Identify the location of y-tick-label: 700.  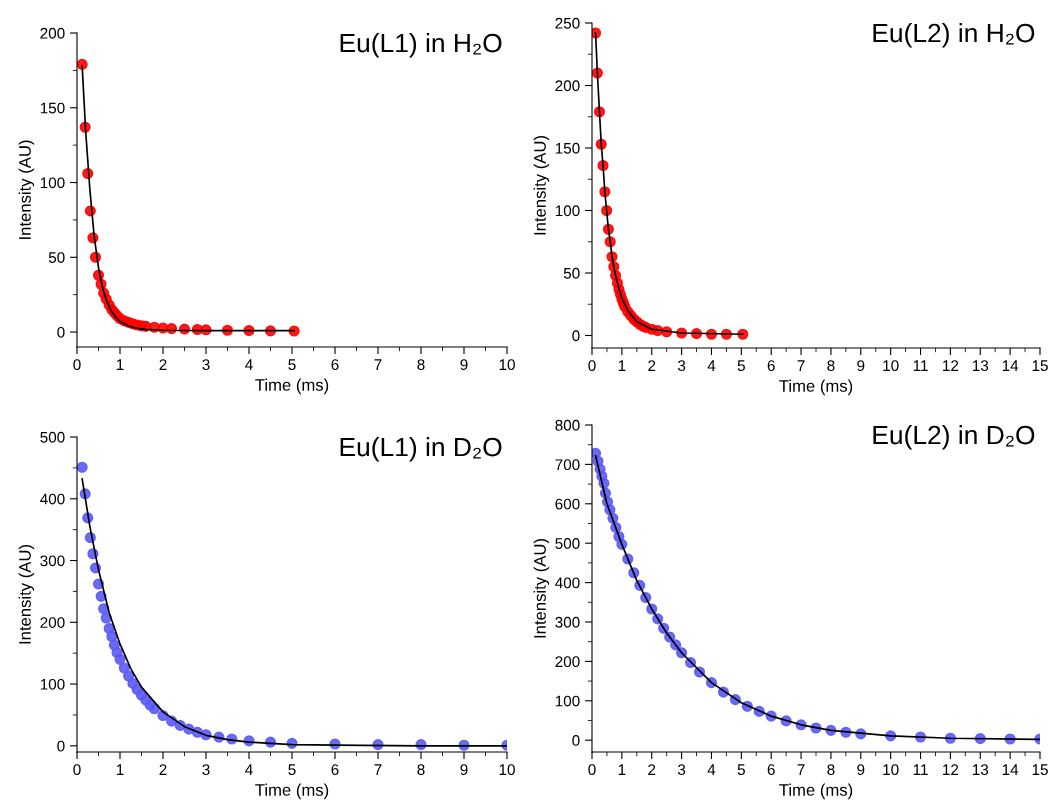
(567, 465).